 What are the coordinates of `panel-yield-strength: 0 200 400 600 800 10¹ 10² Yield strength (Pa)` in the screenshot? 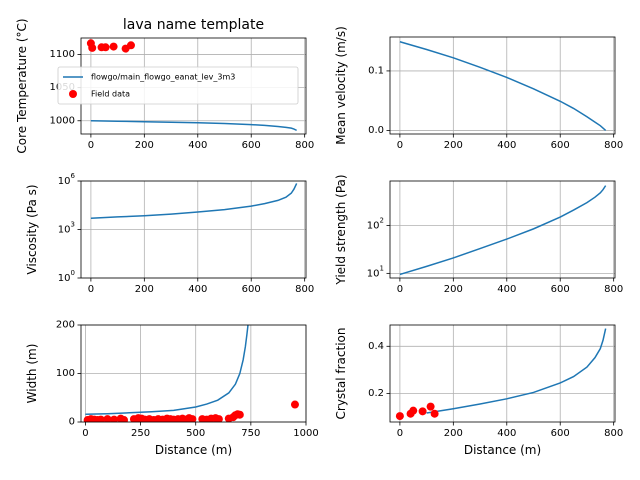 It's located at (478, 234).